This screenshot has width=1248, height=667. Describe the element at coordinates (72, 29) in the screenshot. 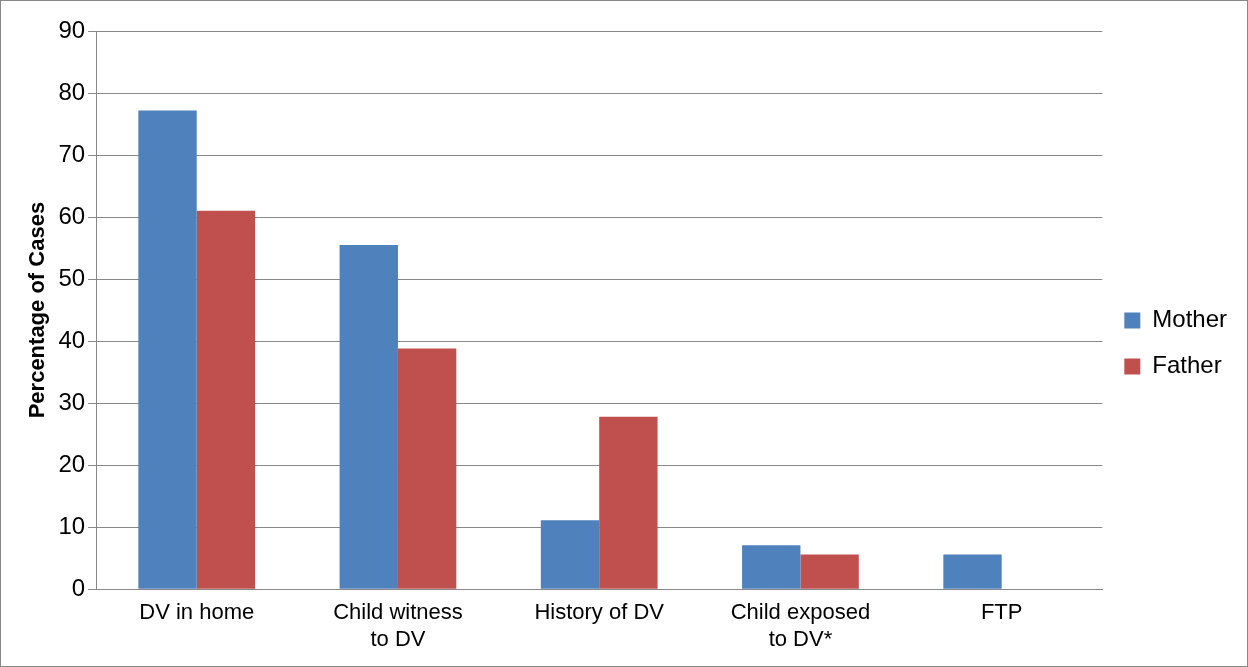

I see `y-tick-label: 90` at that location.